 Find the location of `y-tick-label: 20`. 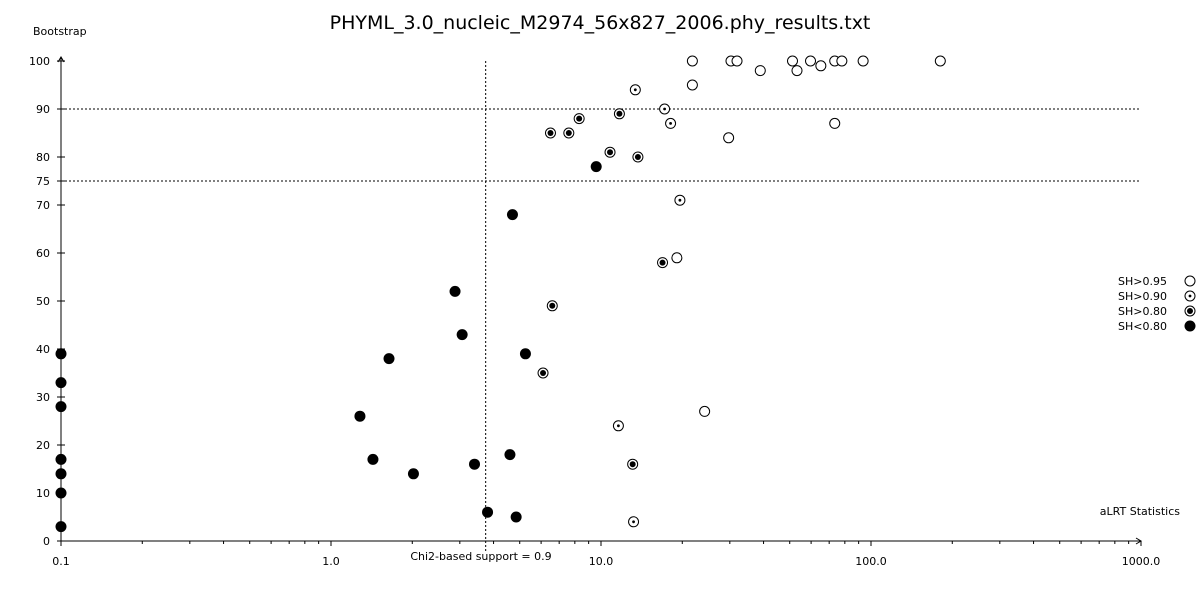

y-tick-label: 20 is located at coordinates (43, 445).